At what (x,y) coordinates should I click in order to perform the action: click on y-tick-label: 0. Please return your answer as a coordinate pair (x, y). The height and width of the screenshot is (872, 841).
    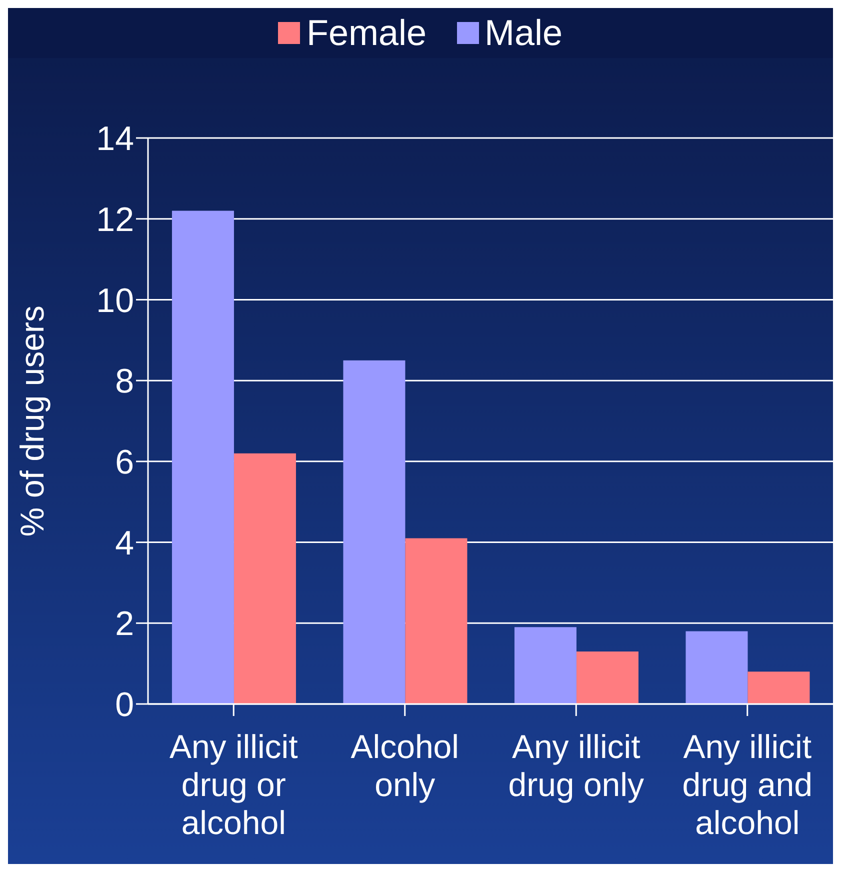
    Looking at the image, I should click on (124, 705).